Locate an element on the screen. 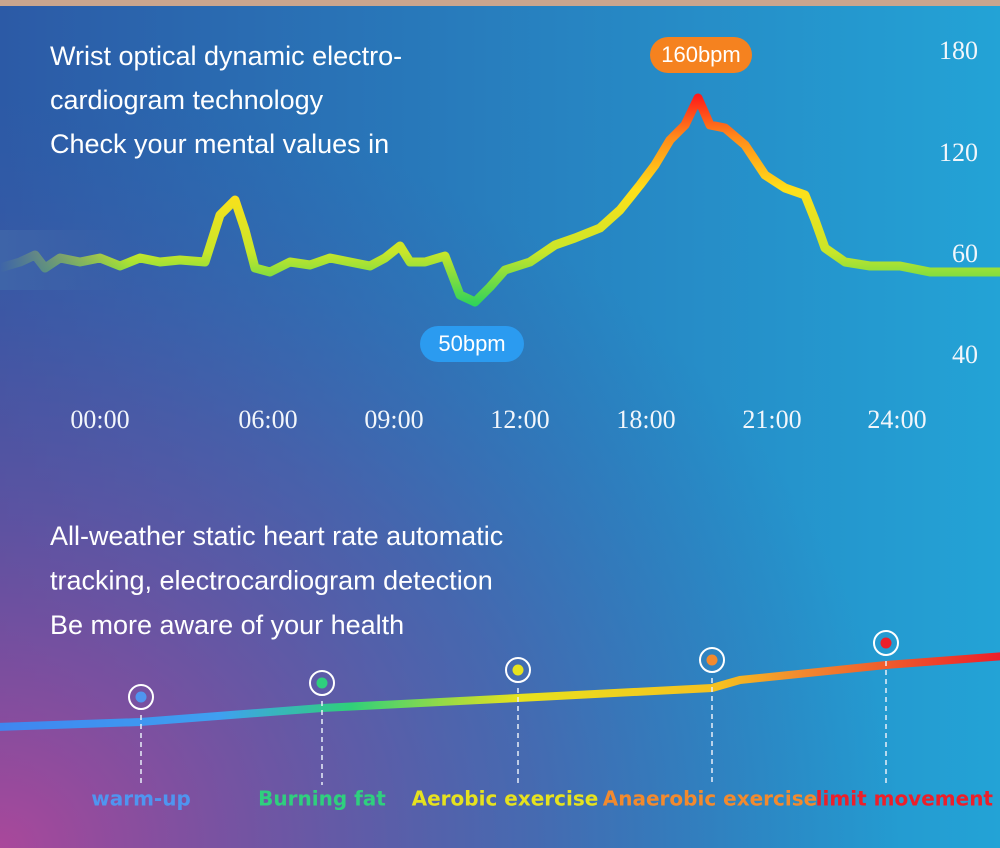 Image resolution: width=1000 pixels, height=848 pixels. zone-label: Aerobic exercise is located at coordinates (505, 799).